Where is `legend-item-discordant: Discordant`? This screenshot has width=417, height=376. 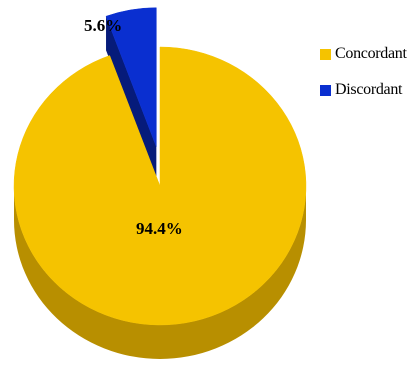 legend-item-discordant: Discordant is located at coordinates (363, 90).